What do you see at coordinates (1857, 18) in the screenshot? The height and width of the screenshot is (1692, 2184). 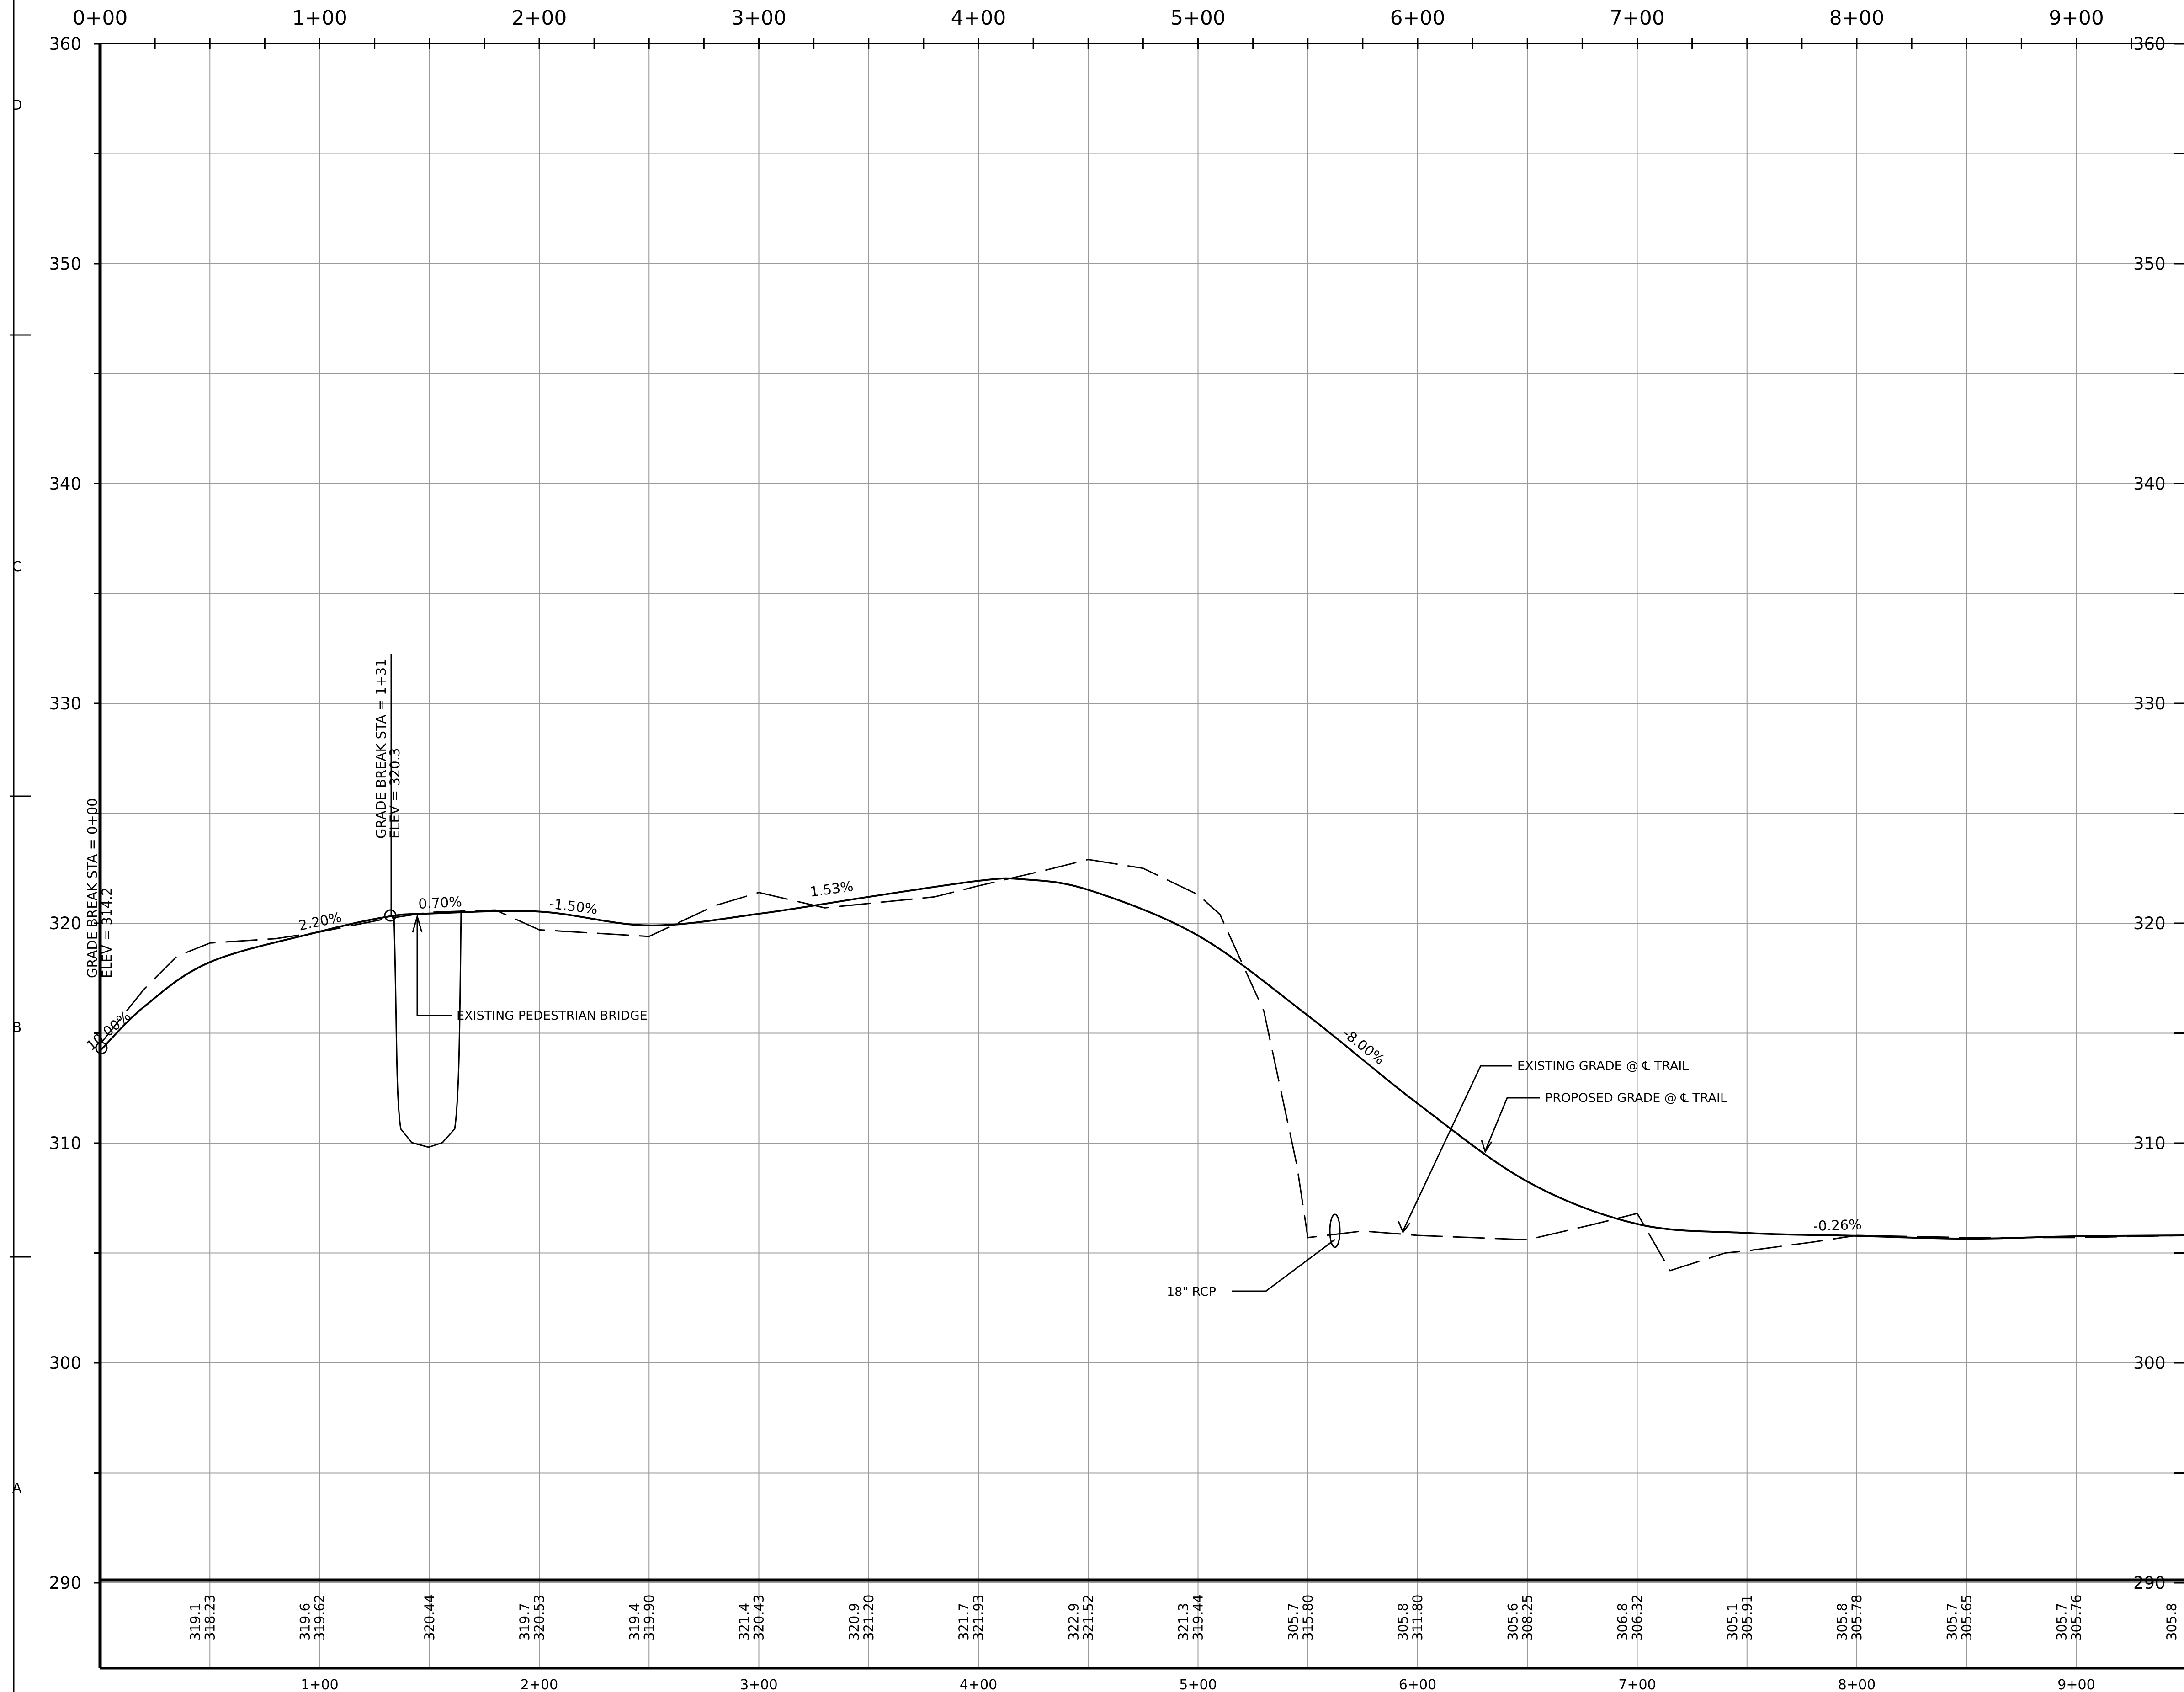 I see `station-label-top: 8+00` at bounding box center [1857, 18].